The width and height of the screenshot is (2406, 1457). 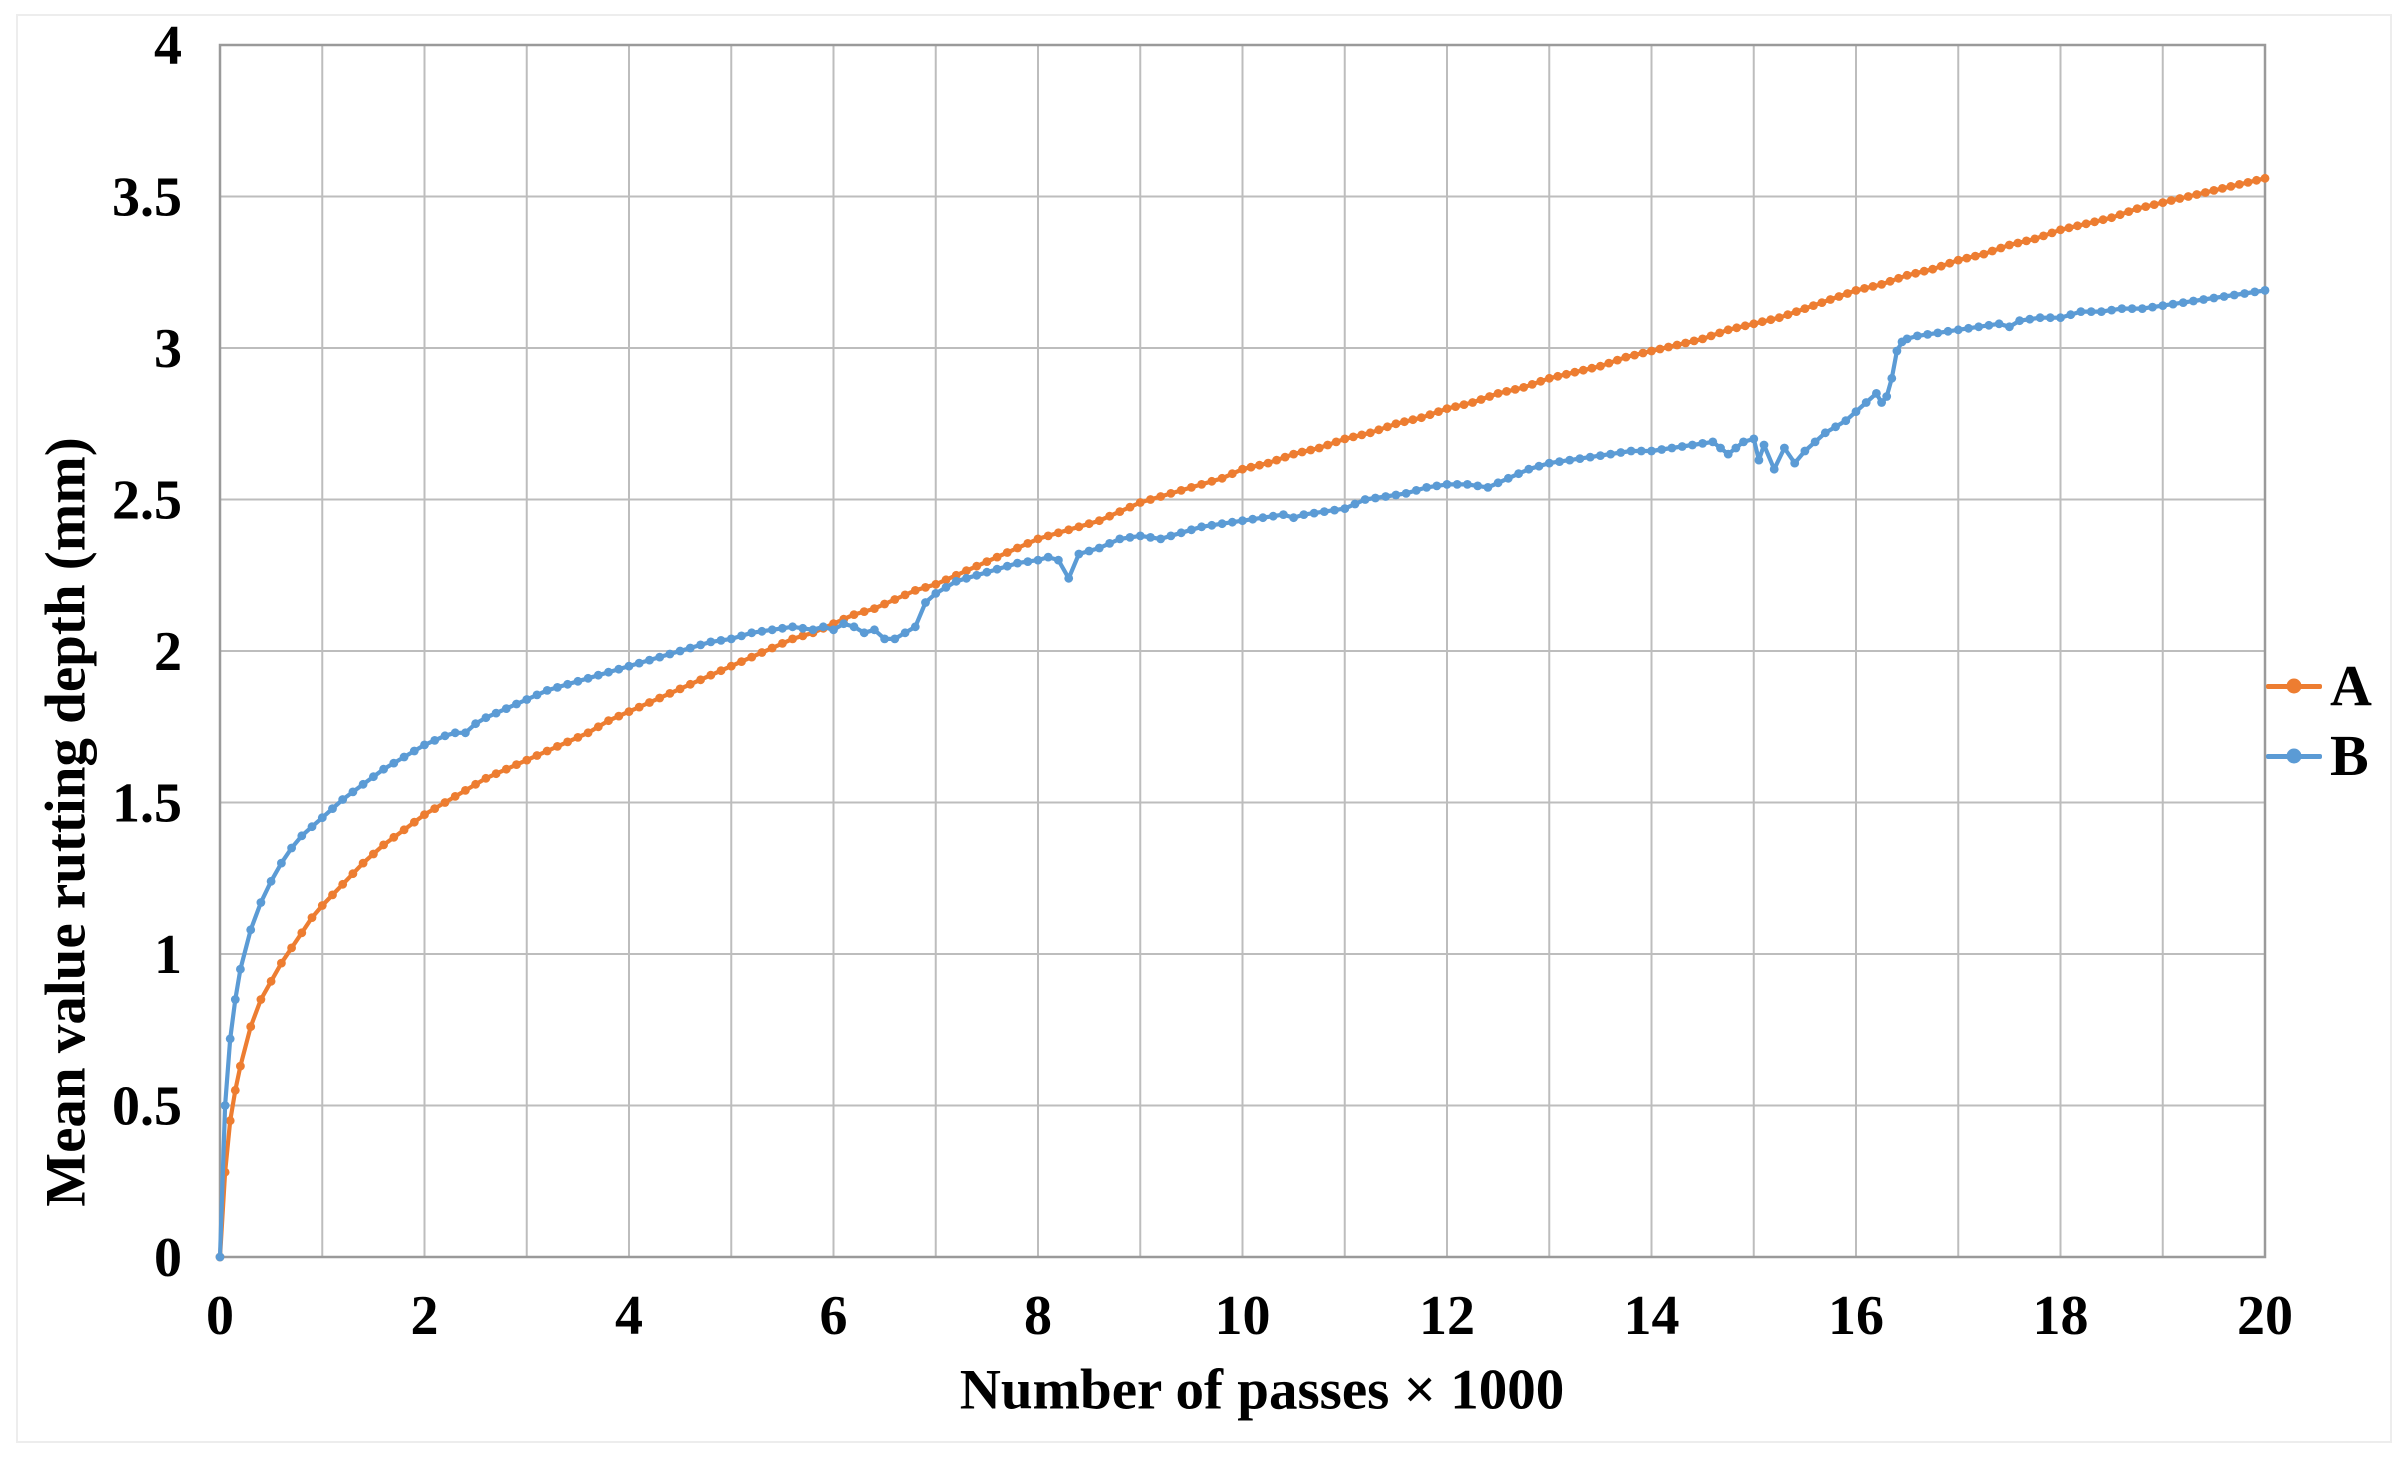 What do you see at coordinates (168, 955) in the screenshot?
I see `y-tick-label: 1` at bounding box center [168, 955].